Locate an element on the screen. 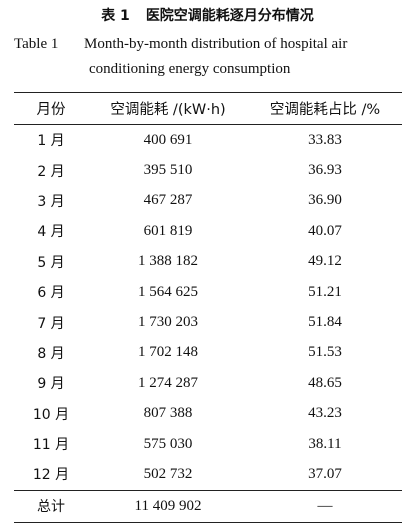 The height and width of the screenshot is (526, 415). energy-cell: 1 274 287 is located at coordinates (168, 382).